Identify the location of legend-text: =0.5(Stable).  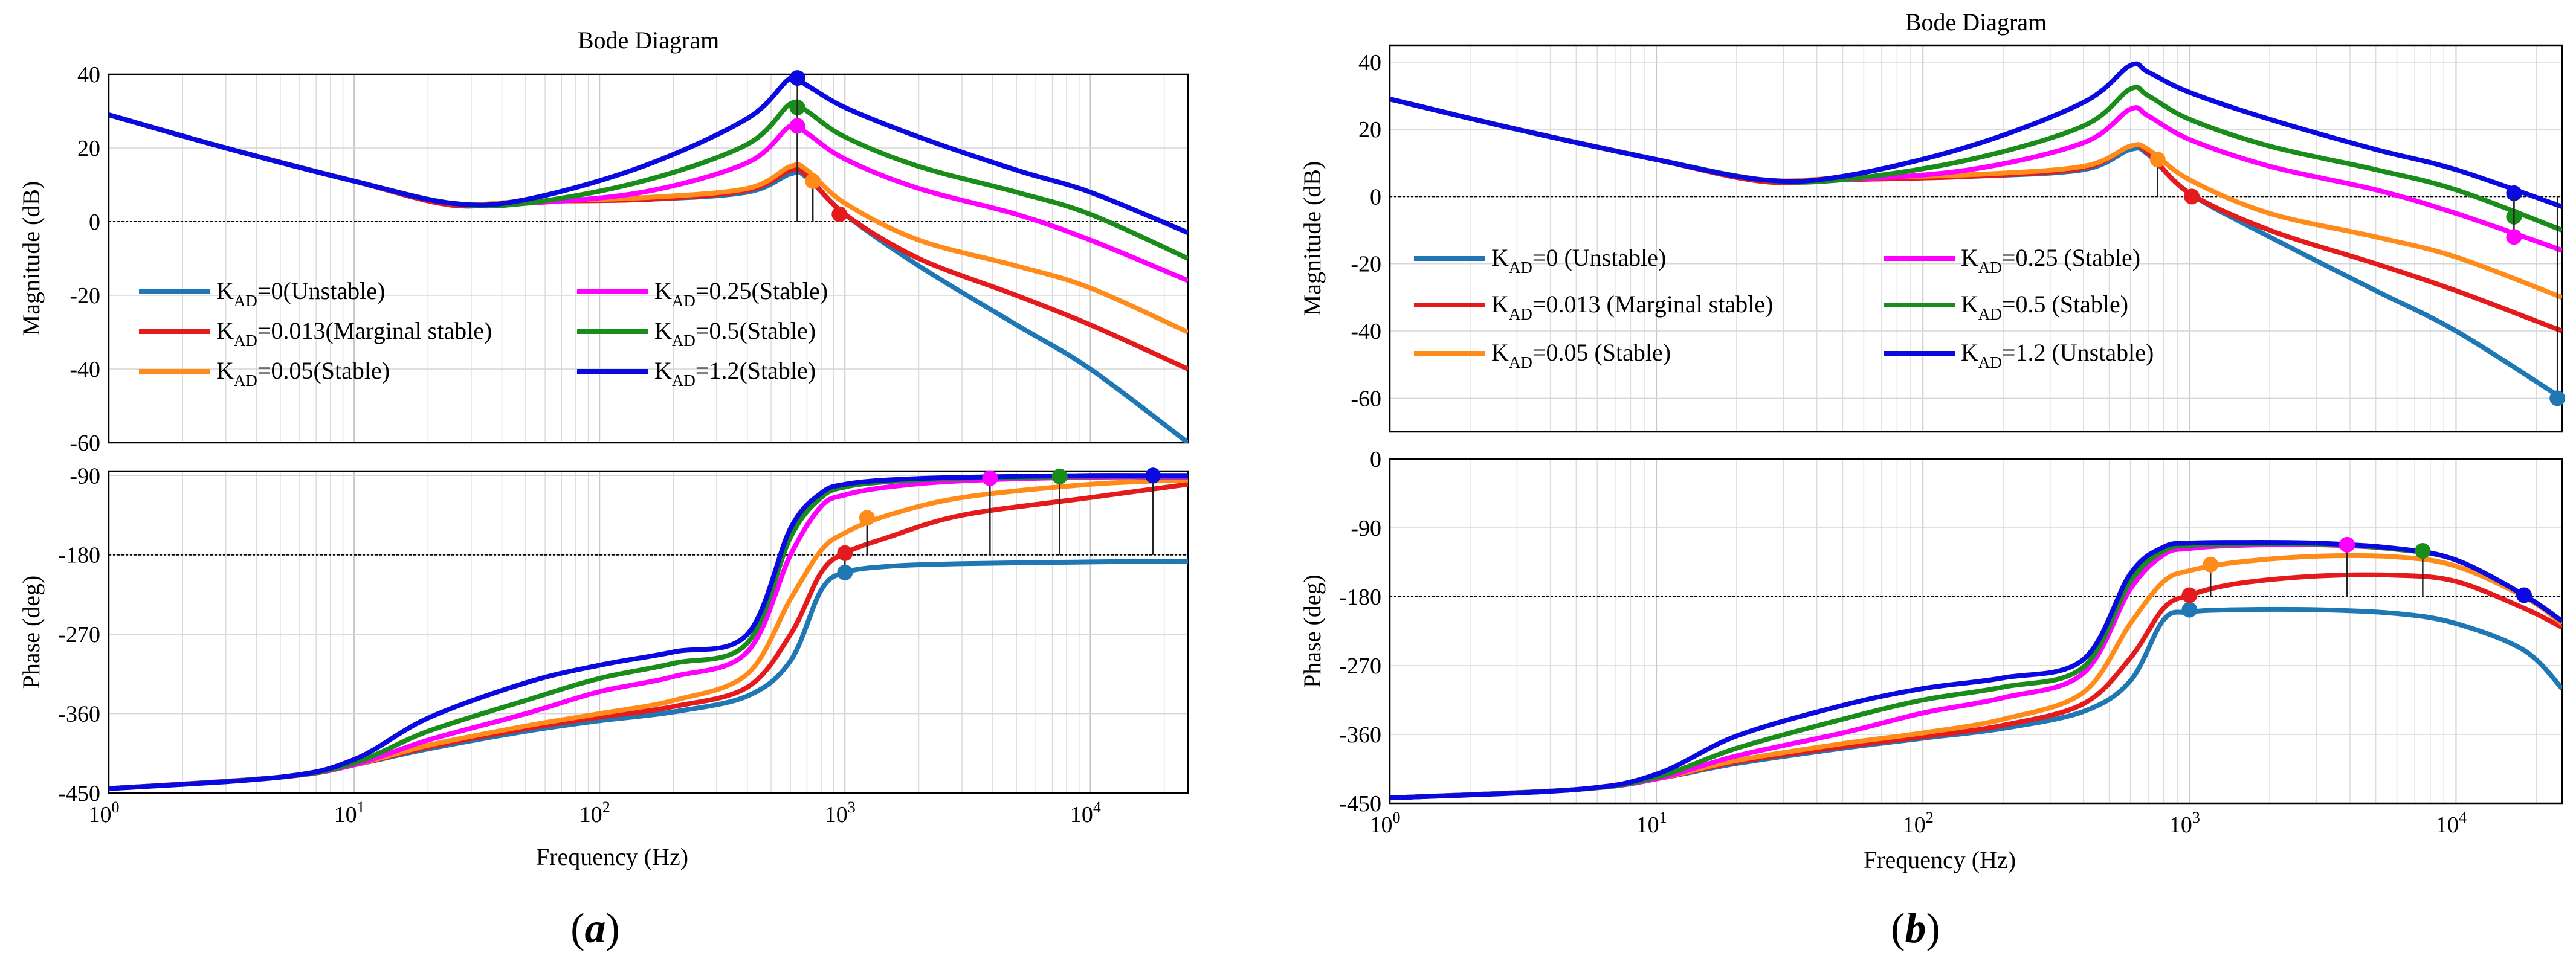
(756, 330).